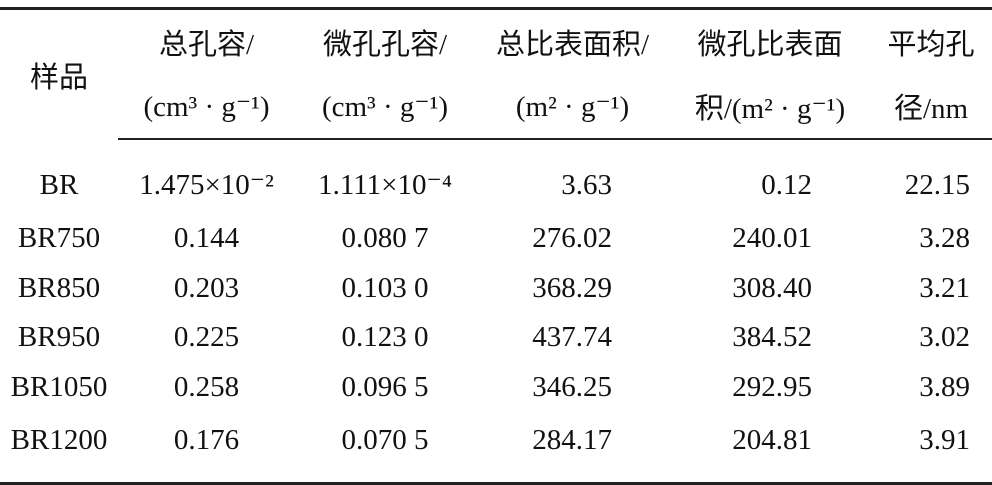  Describe the element at coordinates (206, 238) in the screenshot. I see `value-cell: 0.144` at that location.